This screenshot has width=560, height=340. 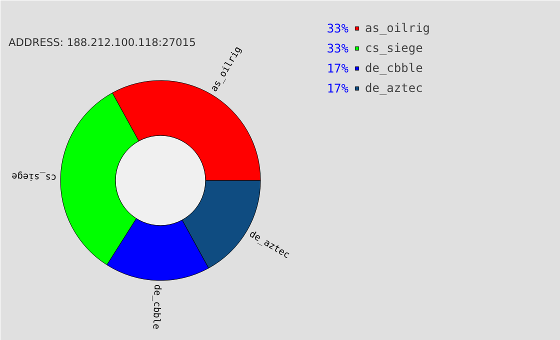 I want to click on legend-label: de_aztec, so click(x=394, y=88).